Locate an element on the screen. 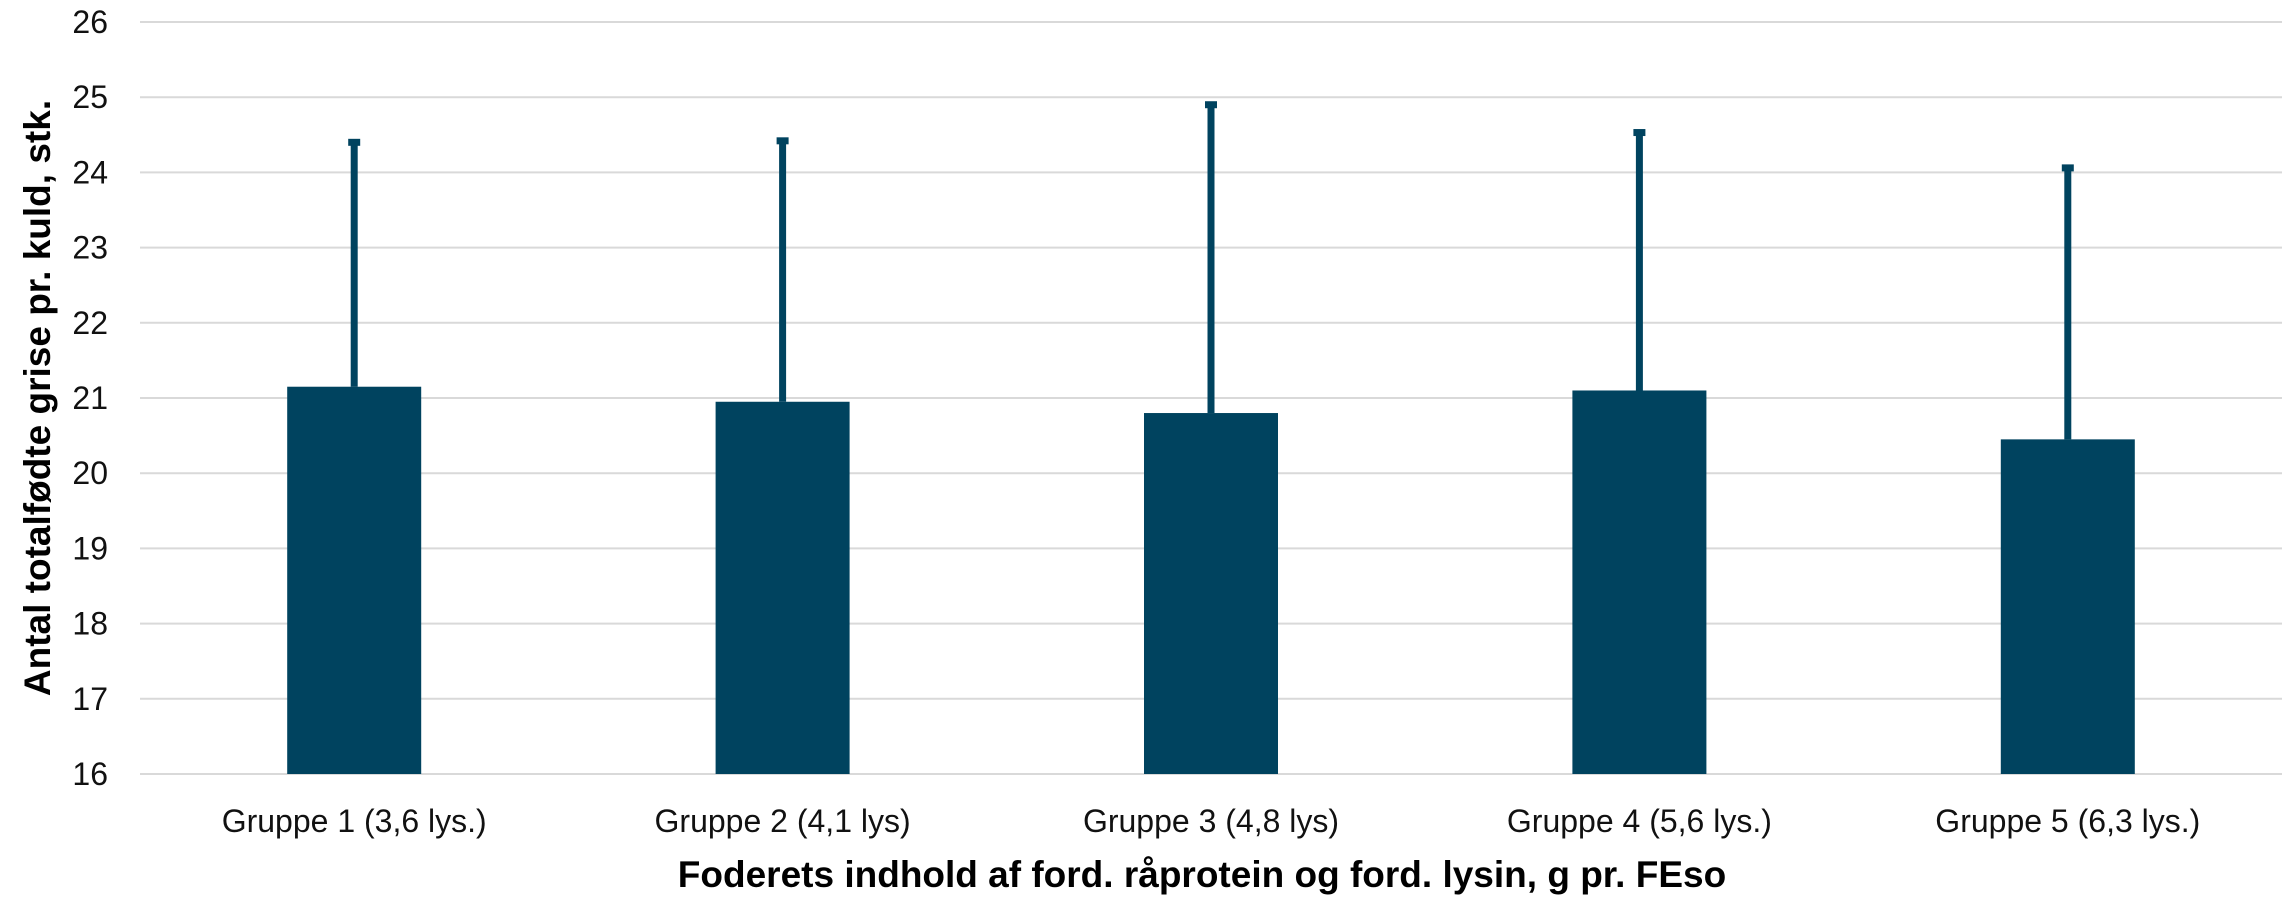 Image resolution: width=2285 pixels, height=897 pixels. y-tick-label: 23 is located at coordinates (90, 248).